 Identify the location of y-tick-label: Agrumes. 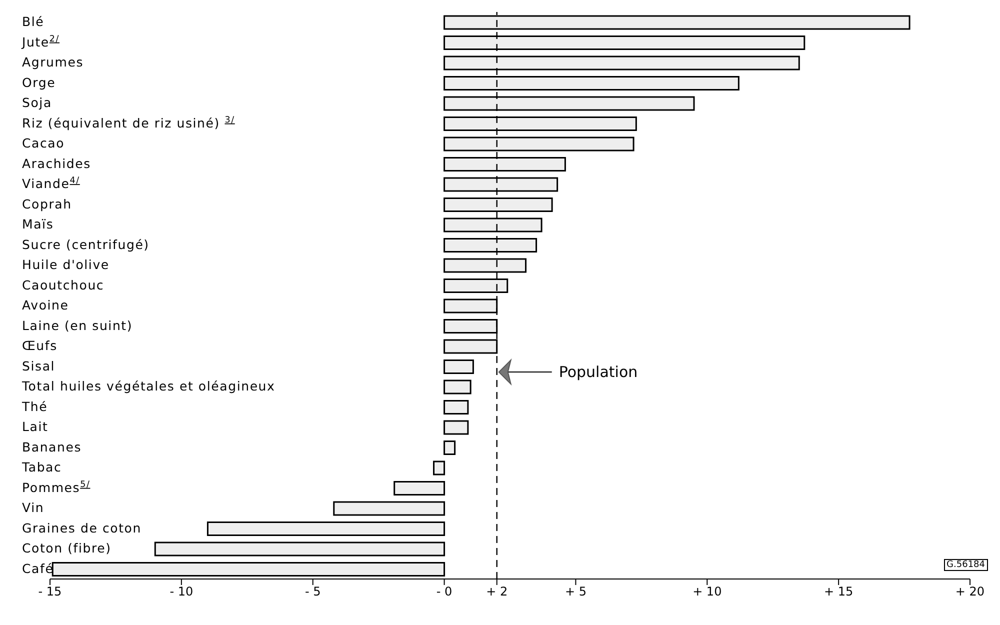
(53, 62).